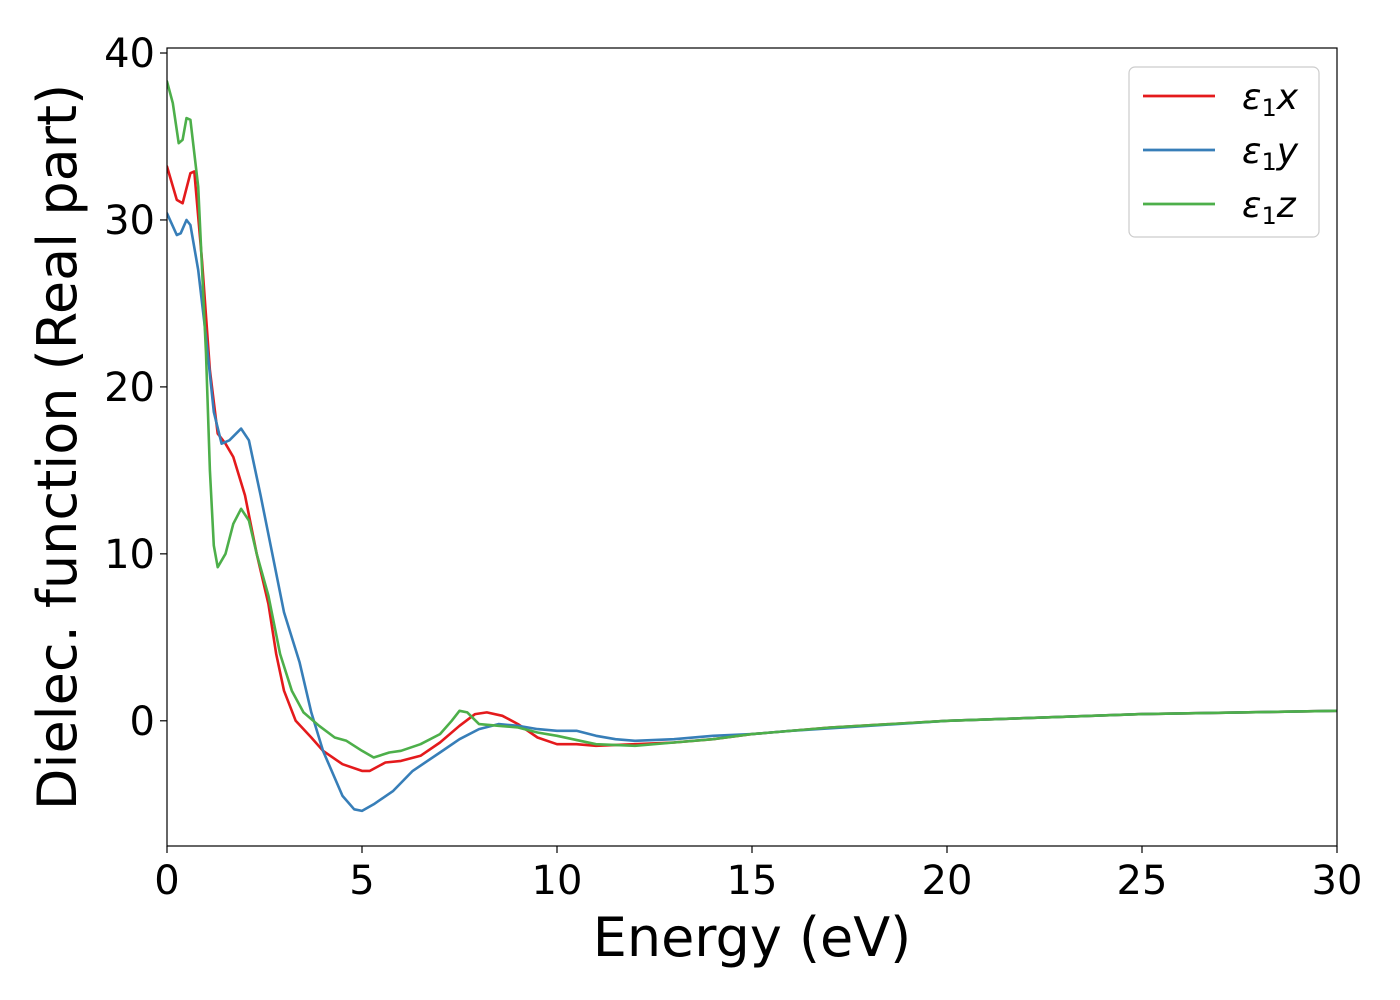  What do you see at coordinates (142, 722) in the screenshot?
I see `y-tick-label: 0` at bounding box center [142, 722].